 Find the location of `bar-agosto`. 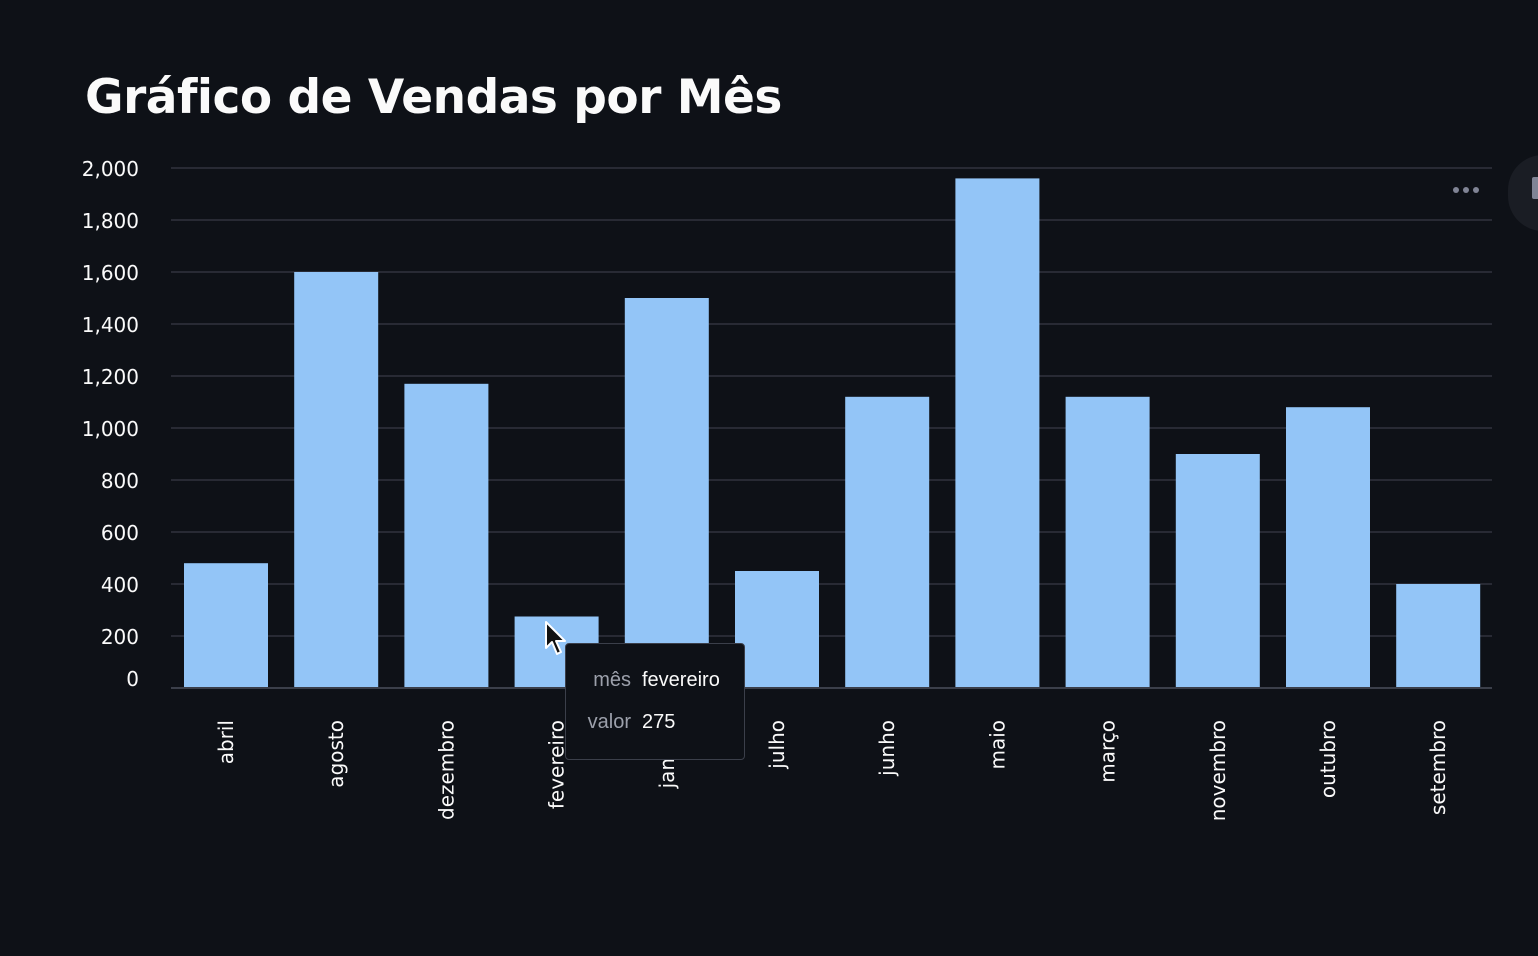

bar-agosto is located at coordinates (336, 480).